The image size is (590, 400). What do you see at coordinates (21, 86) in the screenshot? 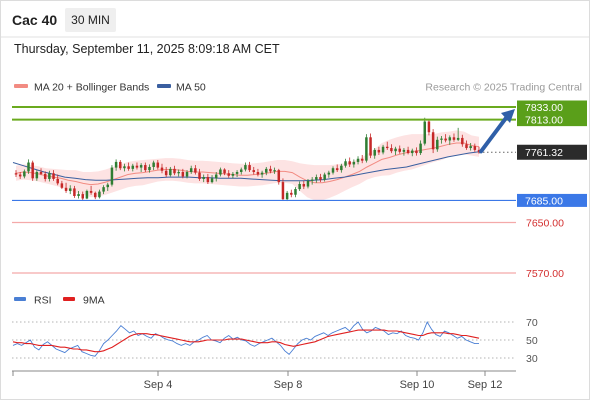
I see `legend-swatch-ma20` at bounding box center [21, 86].